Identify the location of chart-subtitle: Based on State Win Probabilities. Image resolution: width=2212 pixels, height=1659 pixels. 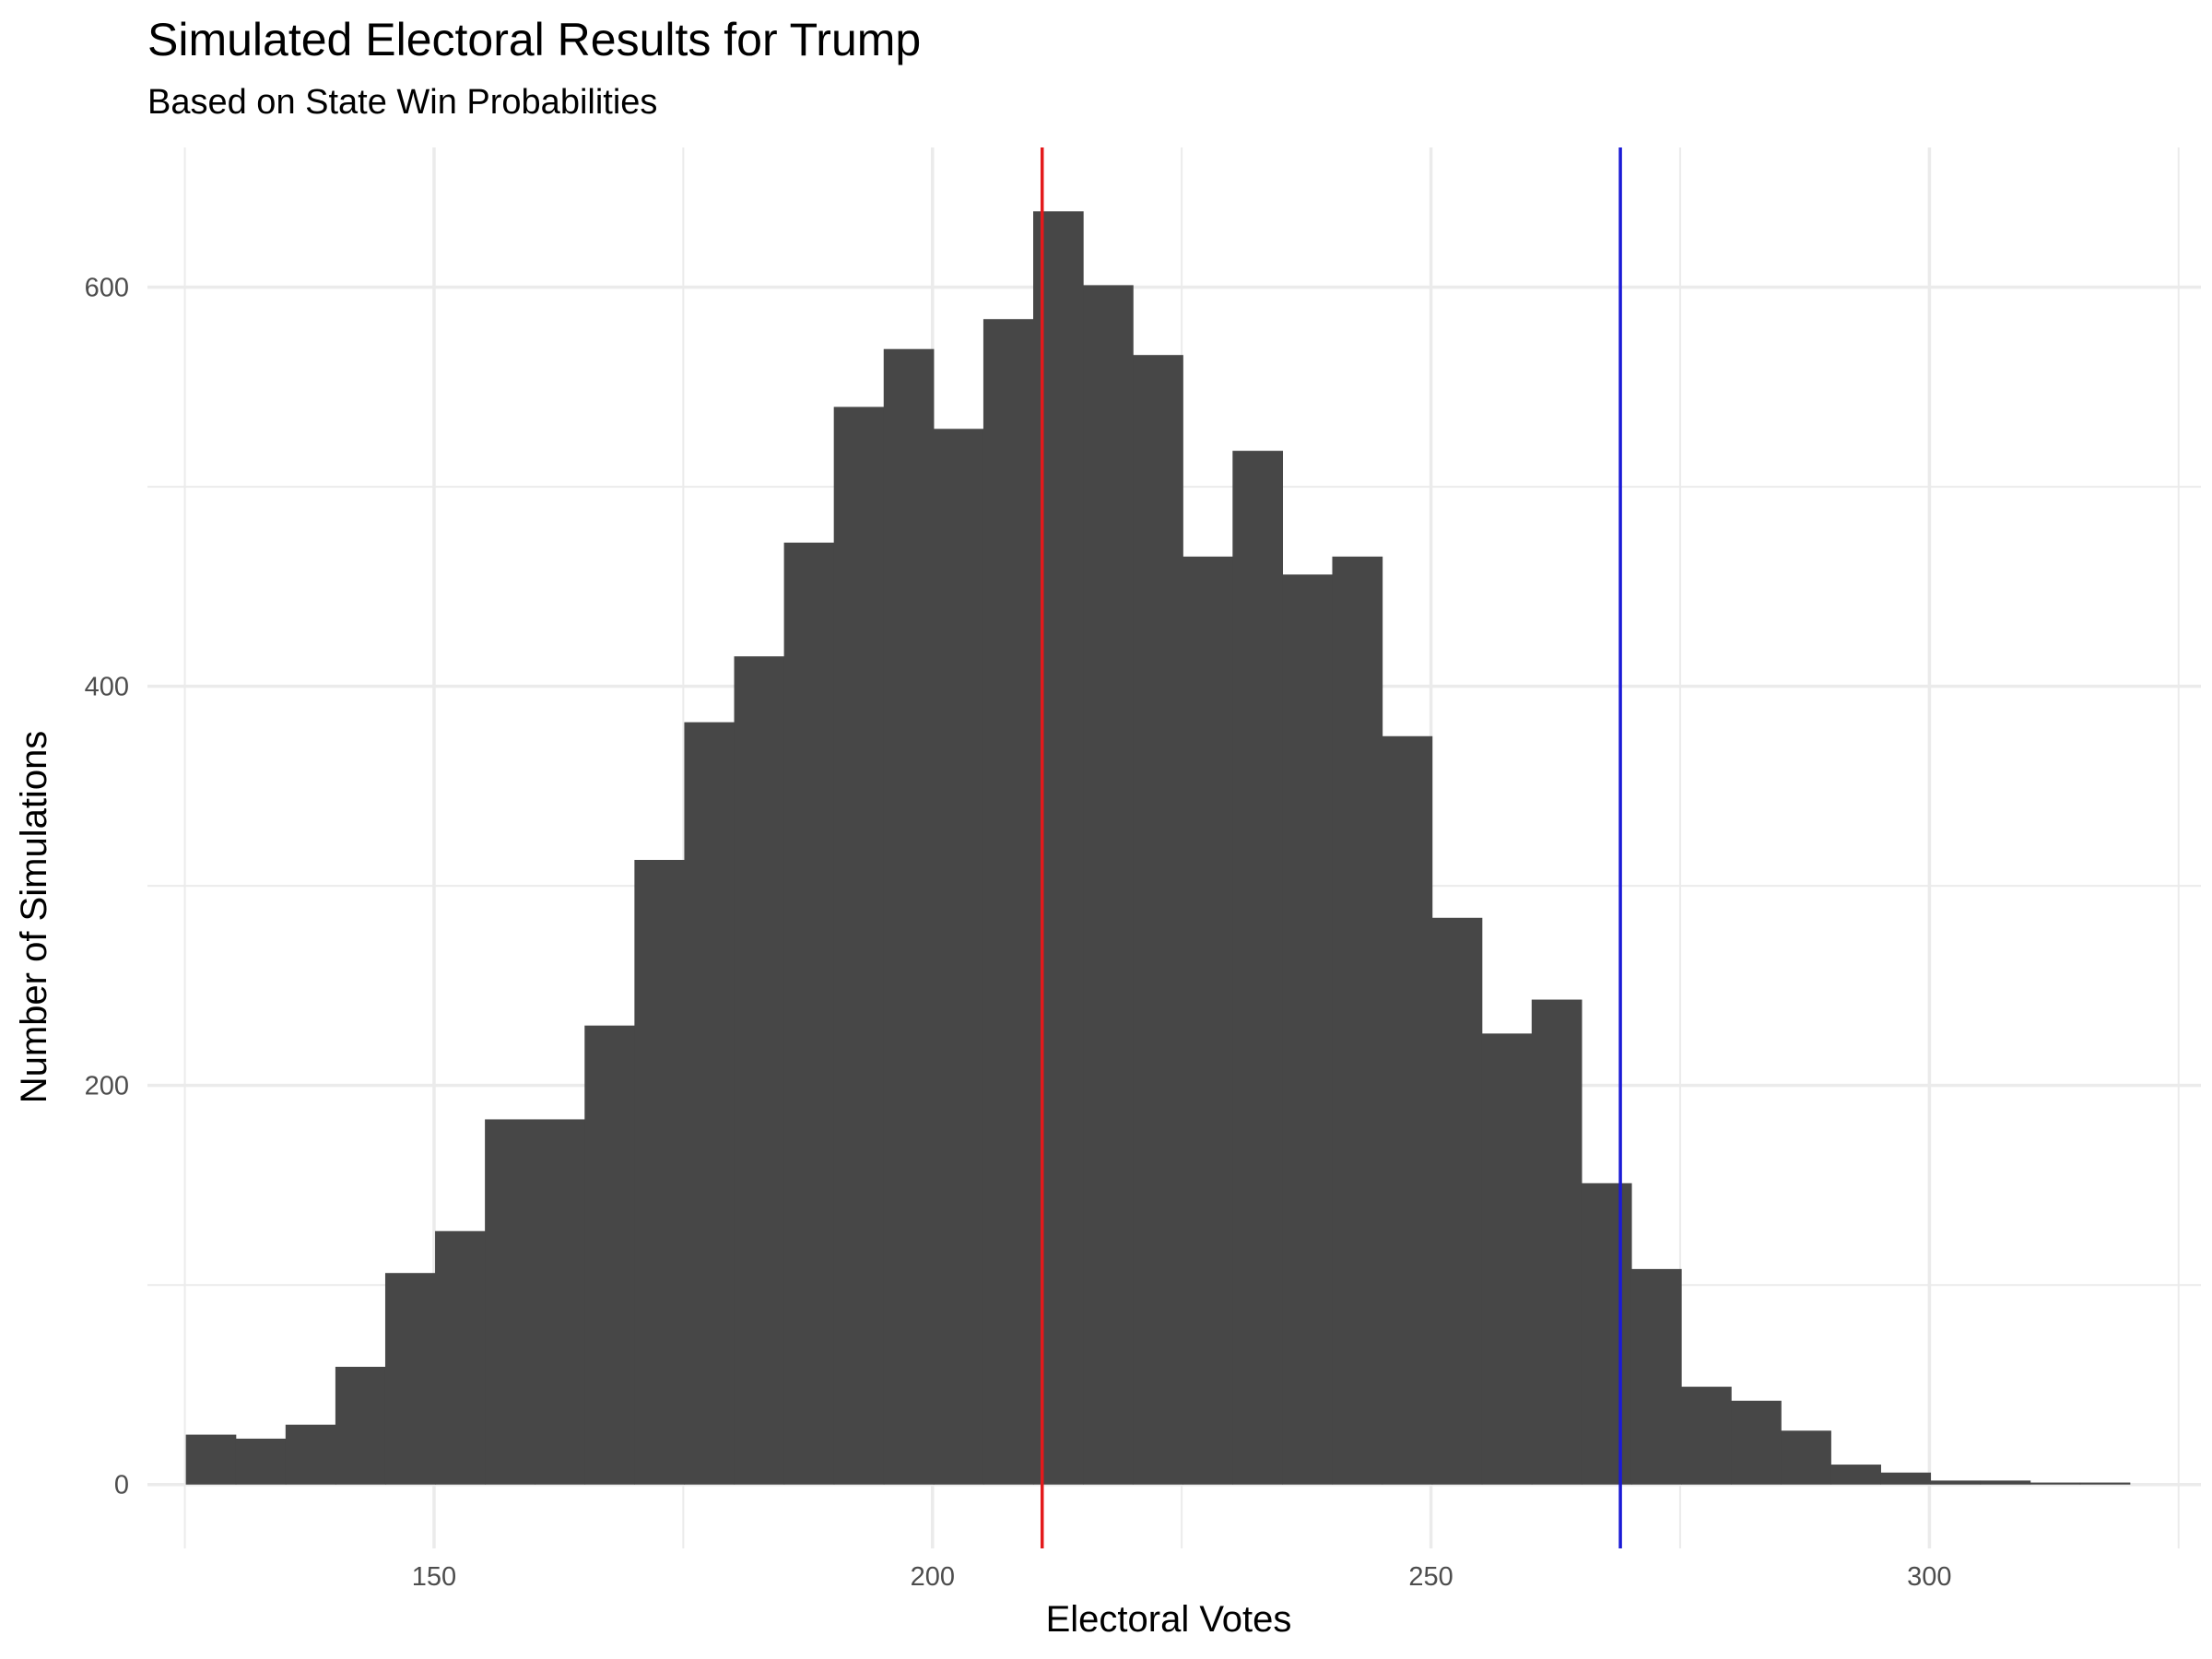
(402, 102).